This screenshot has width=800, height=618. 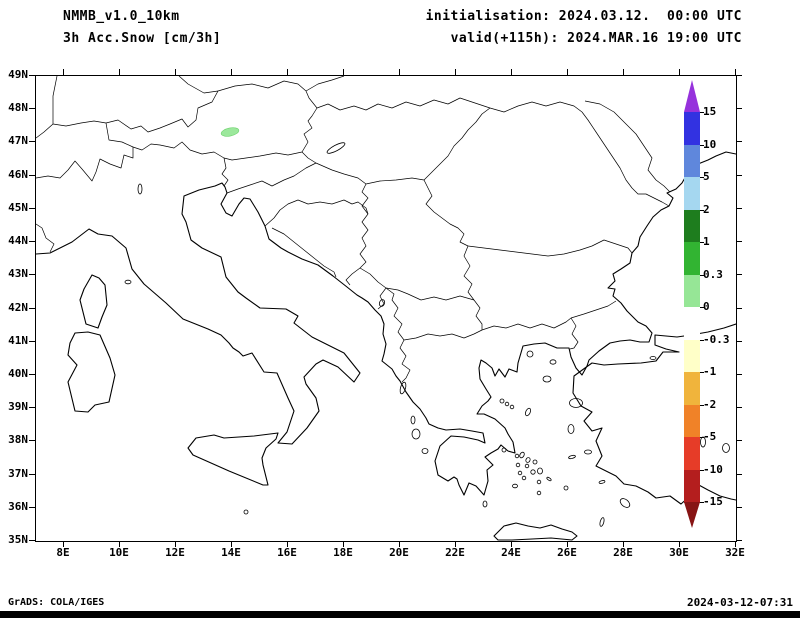 What do you see at coordinates (692, 515) in the screenshot?
I see `colorbar-arrow-down` at bounding box center [692, 515].